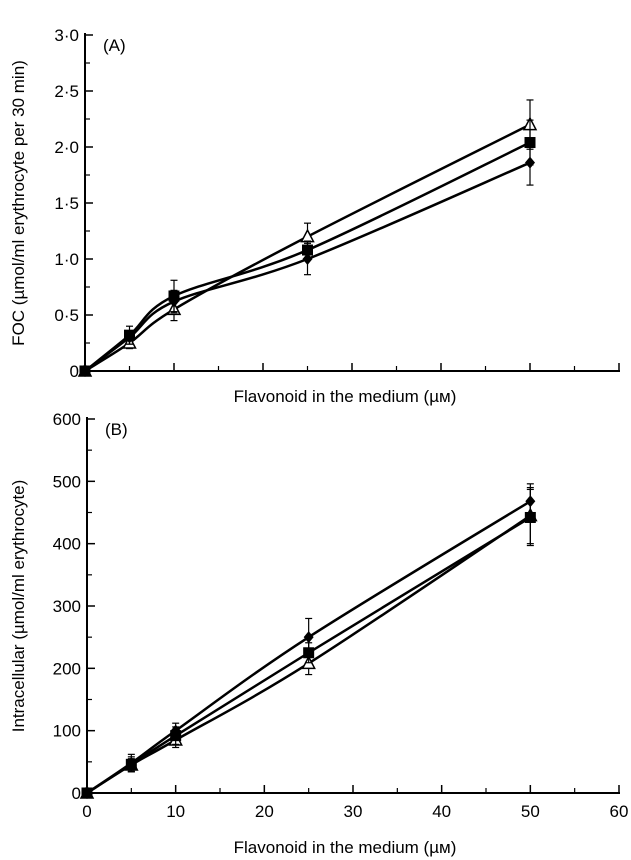 The height and width of the screenshot is (860, 631). I want to click on x-tick-label: 30, so click(353, 811).